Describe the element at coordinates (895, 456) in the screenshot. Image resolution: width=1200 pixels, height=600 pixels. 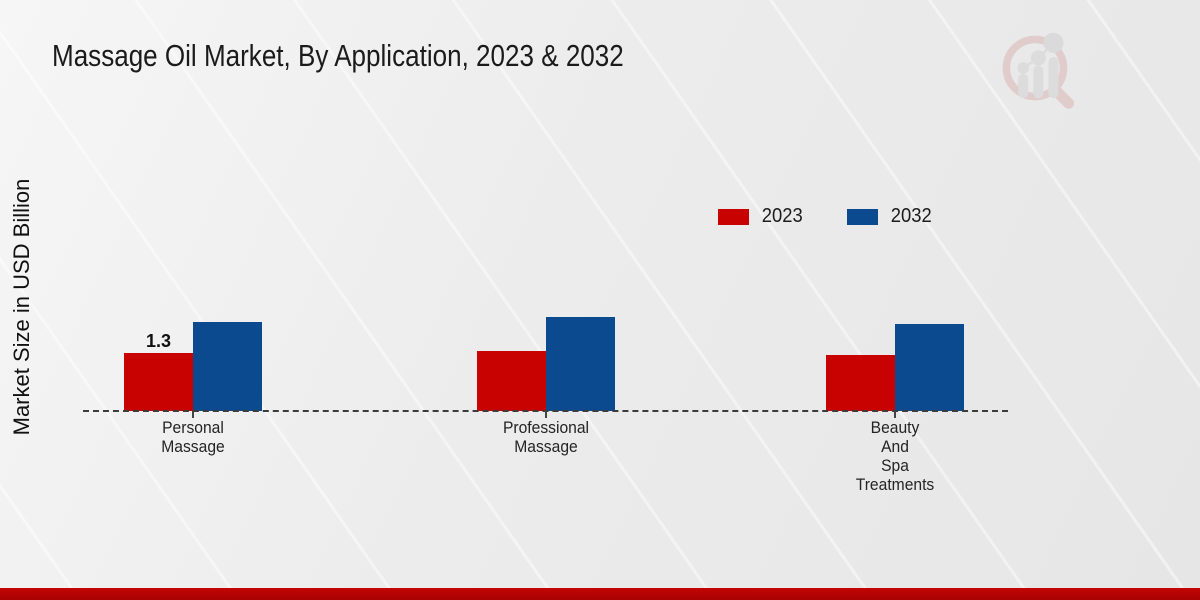
I see `category-label: Beauty And Spa Treatments` at that location.